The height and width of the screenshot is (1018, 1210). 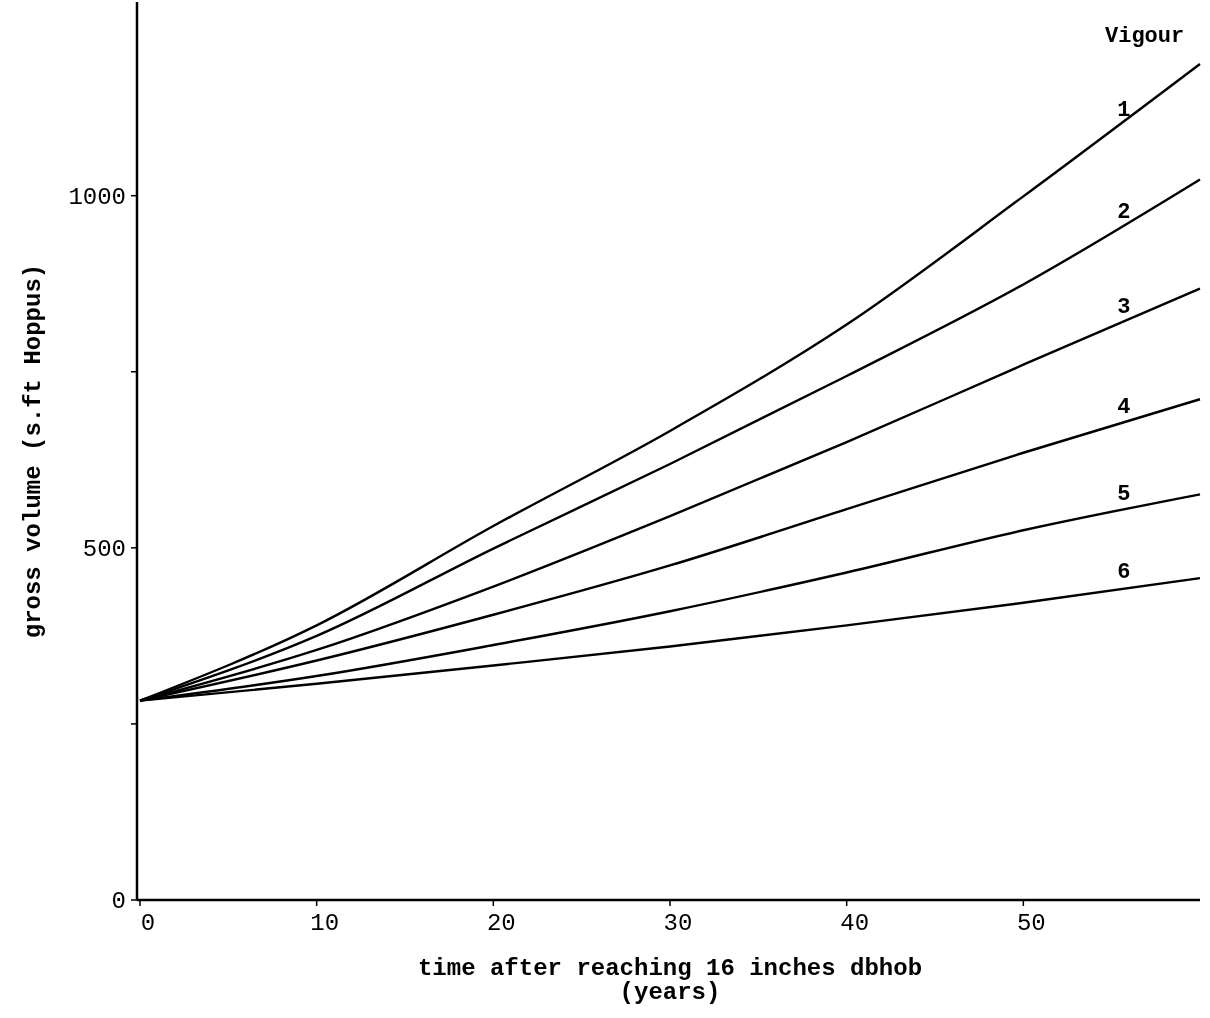 I want to click on x-tick-label: 50, so click(x=1031, y=923).